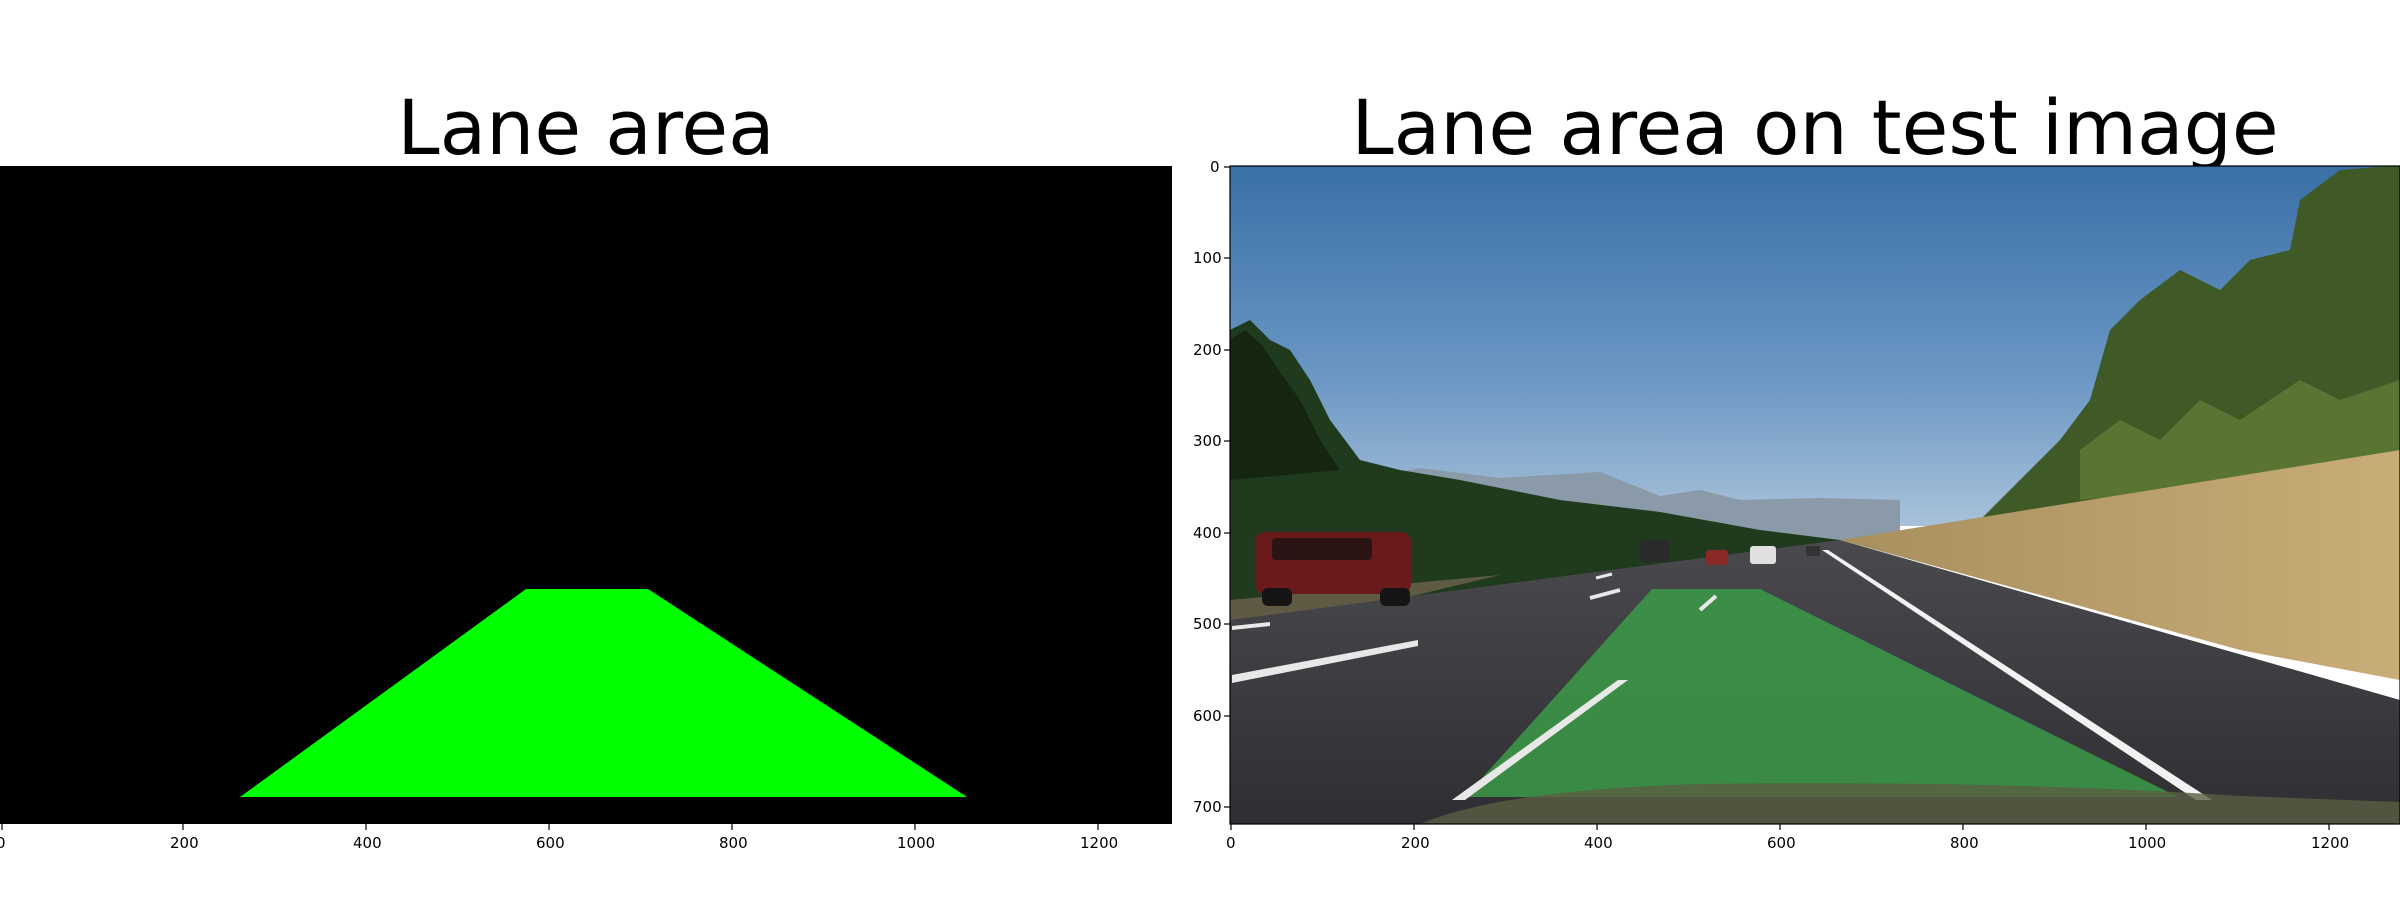 This screenshot has width=2400, height=900. What do you see at coordinates (3, 843) in the screenshot?
I see `left-x-tick-0: 0` at bounding box center [3, 843].